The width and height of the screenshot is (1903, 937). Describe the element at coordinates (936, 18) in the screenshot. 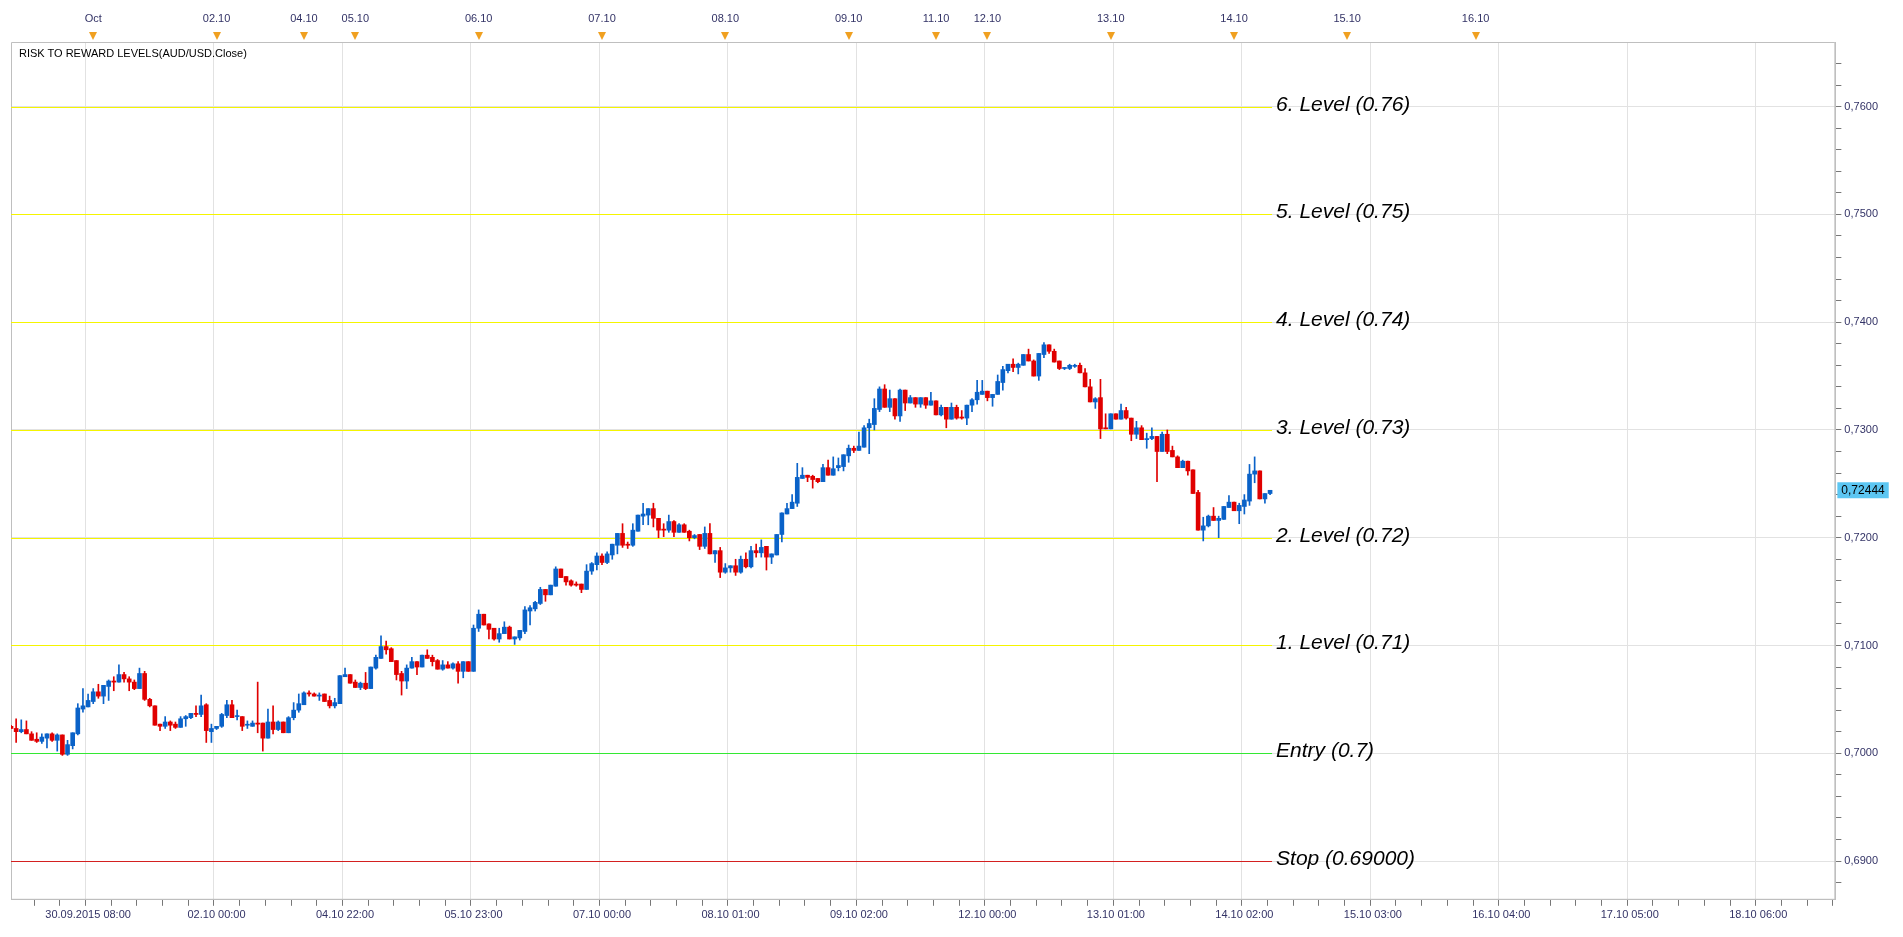

I see `text: 11.10` at that location.